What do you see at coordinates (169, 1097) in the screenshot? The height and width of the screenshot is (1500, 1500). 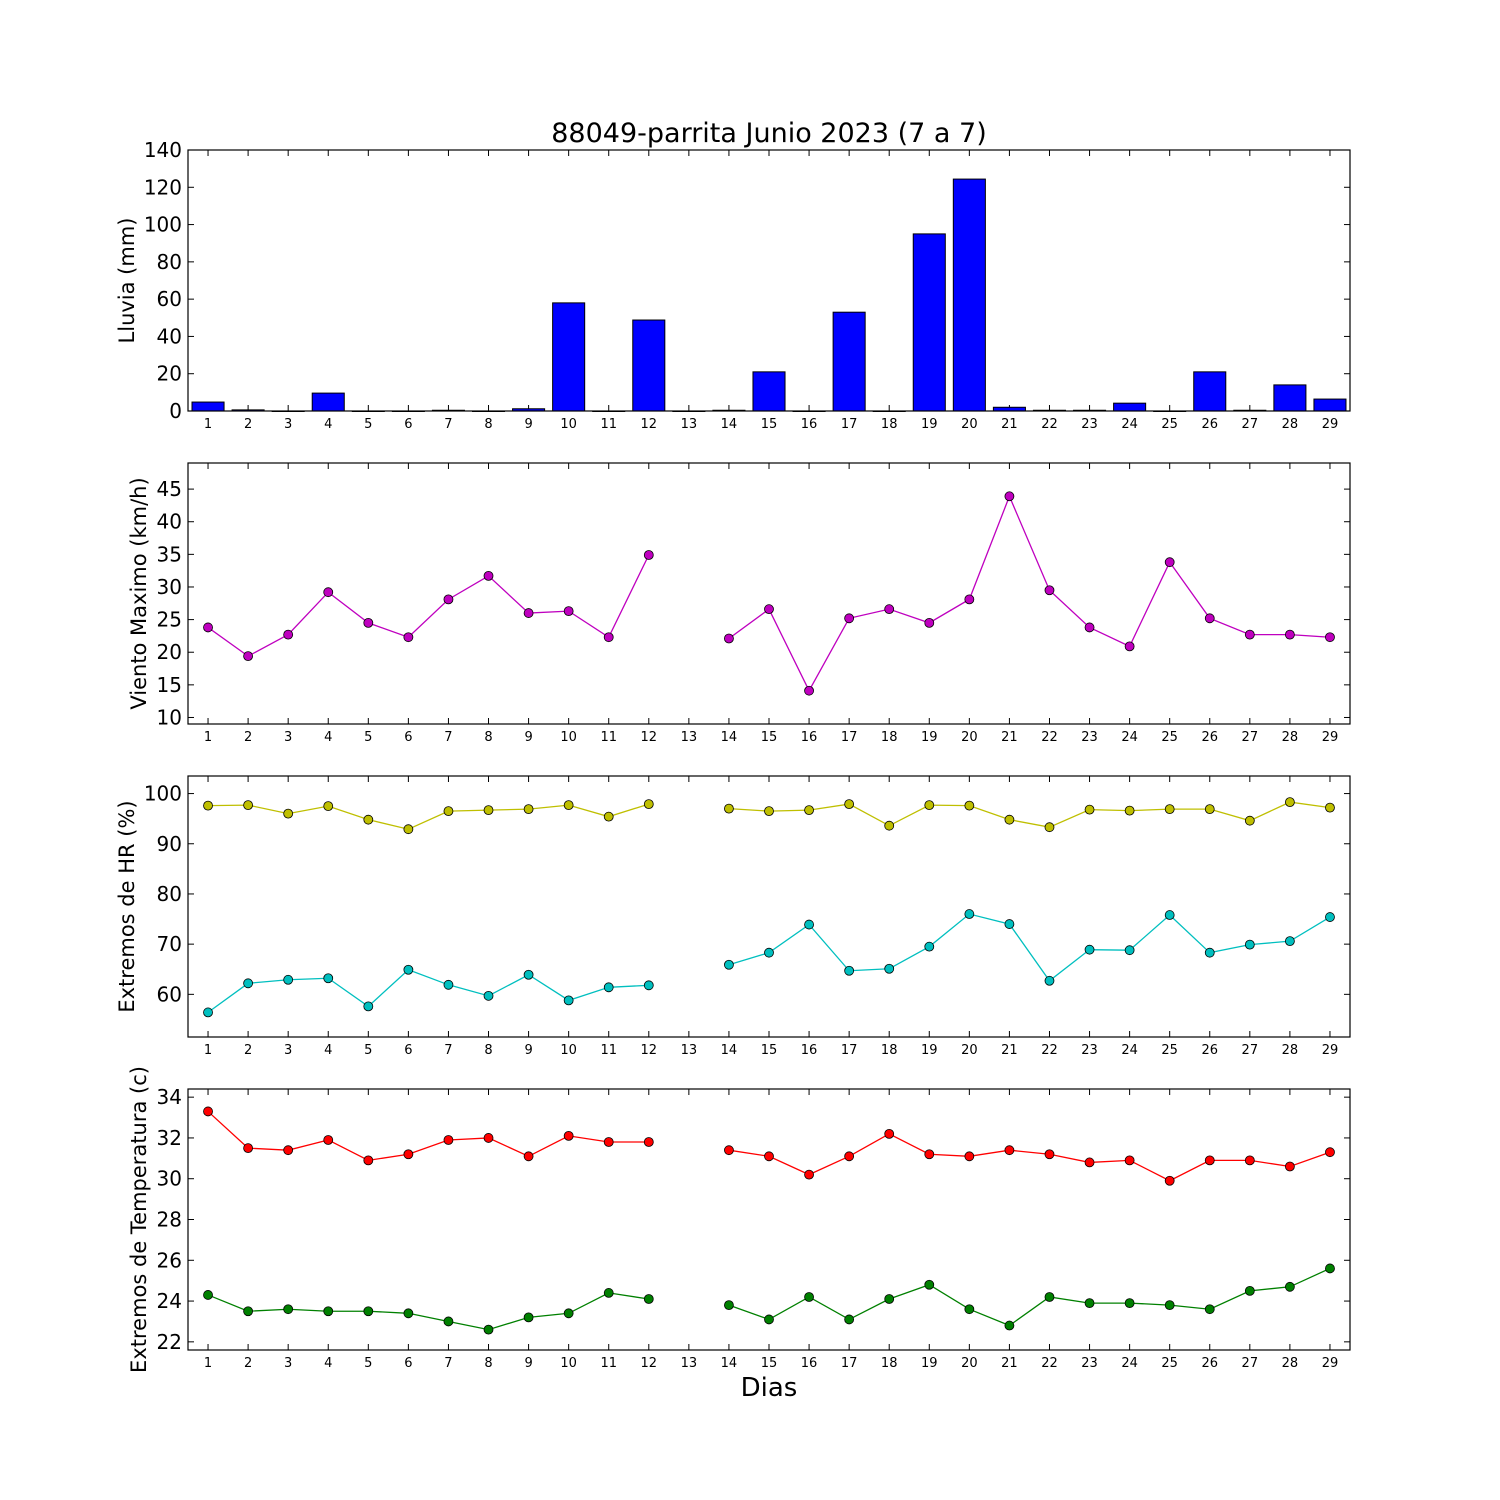 I see `y-tick-label: 34` at bounding box center [169, 1097].